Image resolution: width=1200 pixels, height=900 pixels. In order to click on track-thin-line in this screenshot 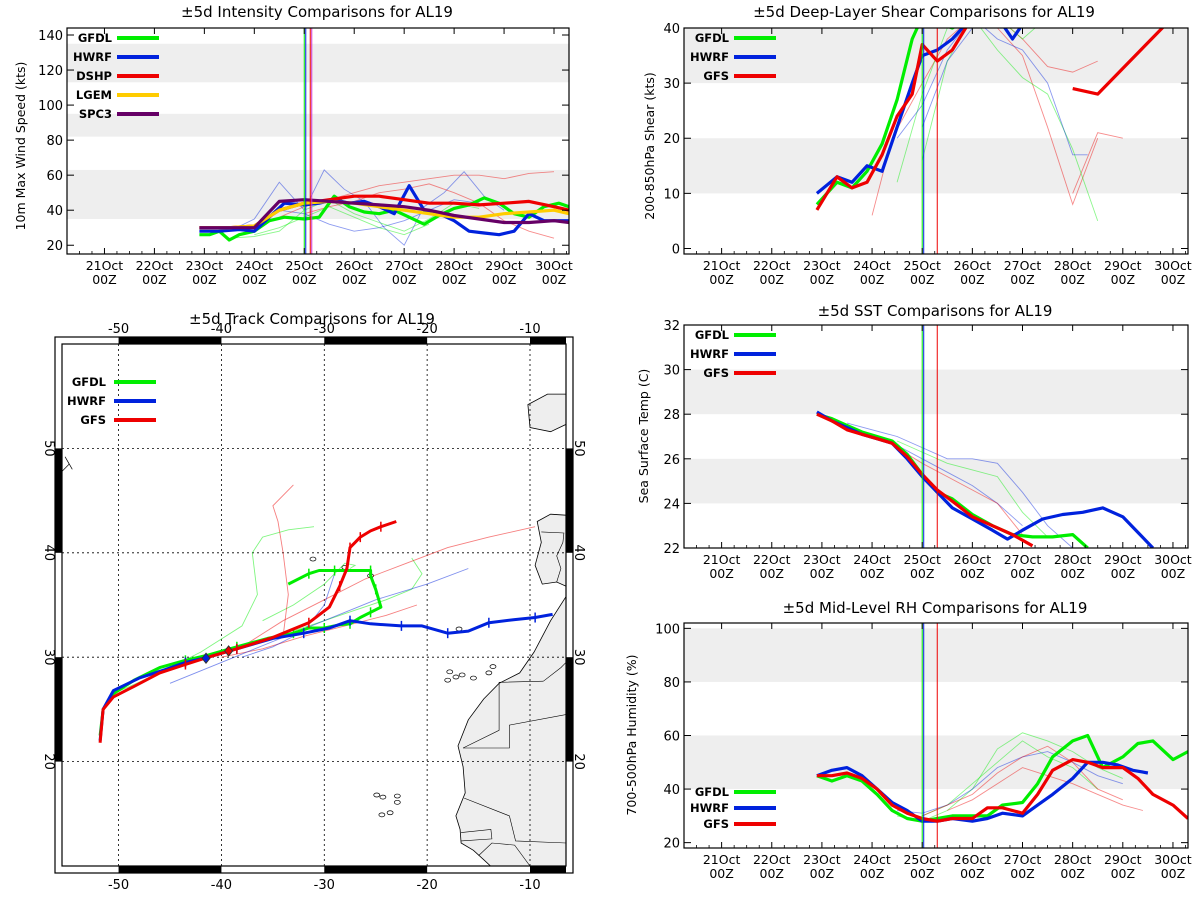, I will do `click(319, 626)`.